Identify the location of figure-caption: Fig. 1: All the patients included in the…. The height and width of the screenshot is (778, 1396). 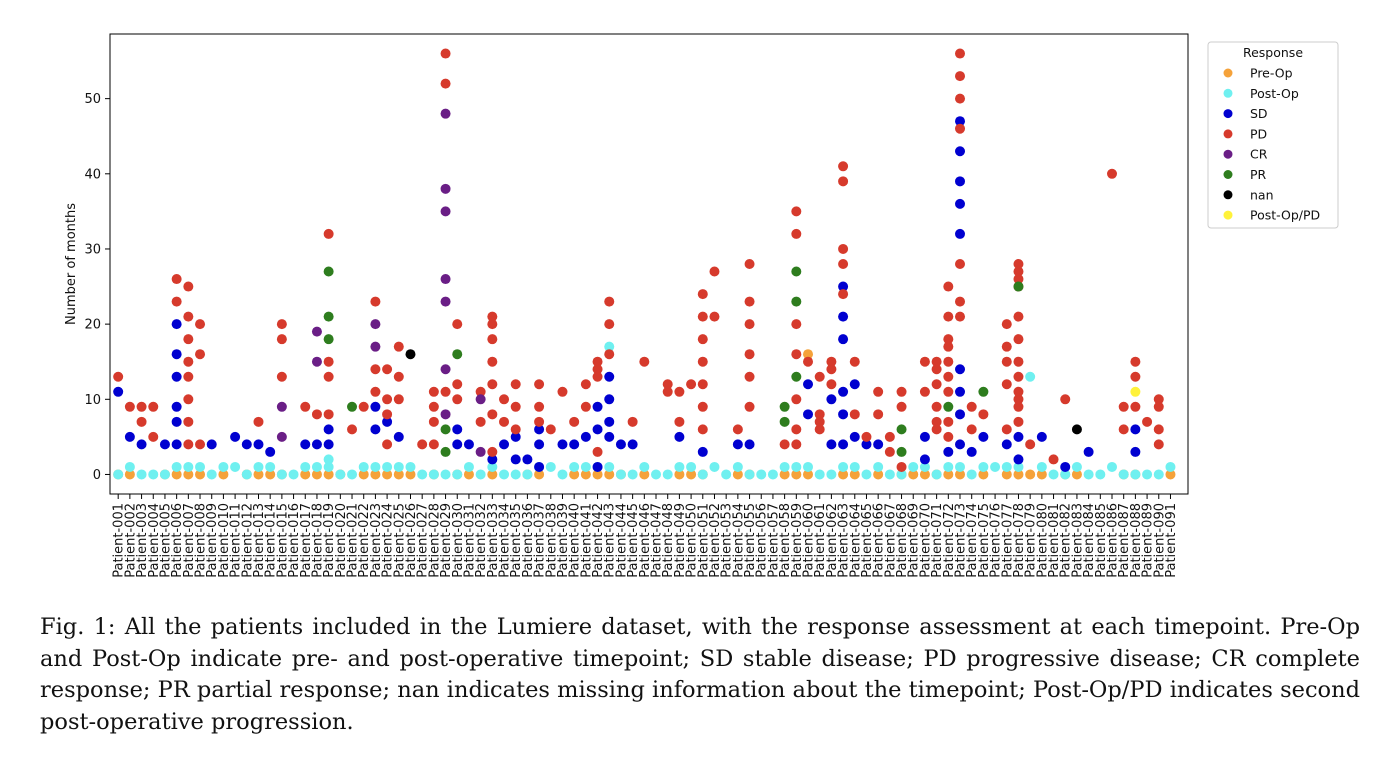
(700, 674).